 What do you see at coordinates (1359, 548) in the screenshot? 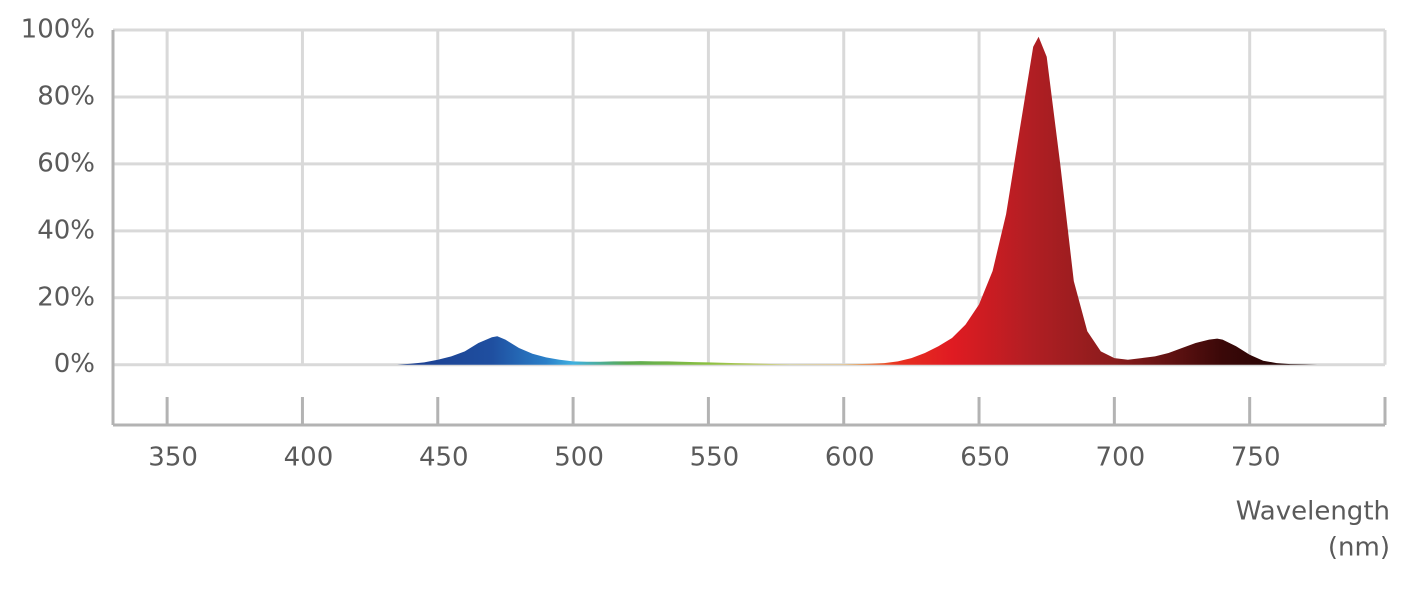
I see `x-axis-unit: (nm)` at bounding box center [1359, 548].